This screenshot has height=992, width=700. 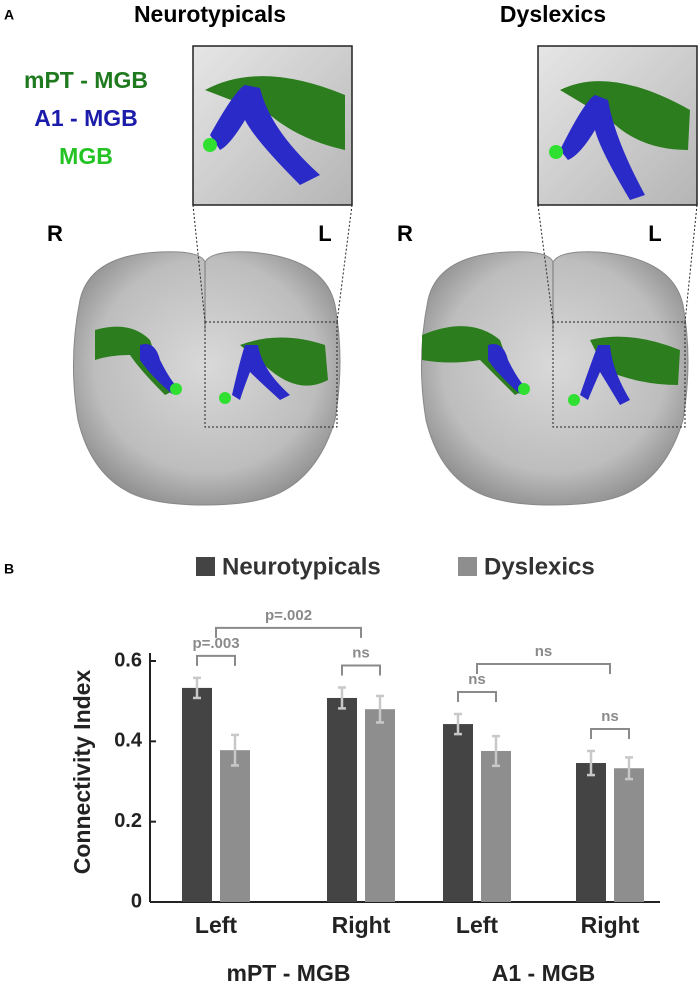 What do you see at coordinates (544, 973) in the screenshot?
I see `group-label: A1 - MGB` at bounding box center [544, 973].